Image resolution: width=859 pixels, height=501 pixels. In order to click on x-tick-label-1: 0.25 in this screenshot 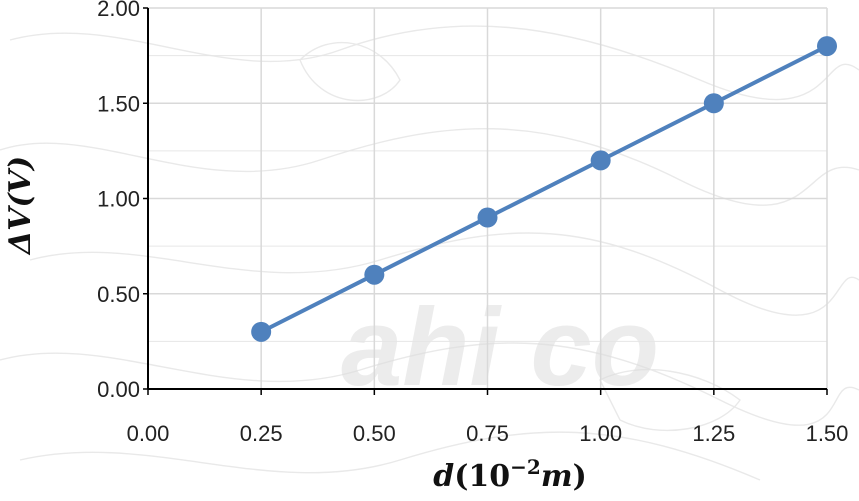, I will do `click(261, 433)`.